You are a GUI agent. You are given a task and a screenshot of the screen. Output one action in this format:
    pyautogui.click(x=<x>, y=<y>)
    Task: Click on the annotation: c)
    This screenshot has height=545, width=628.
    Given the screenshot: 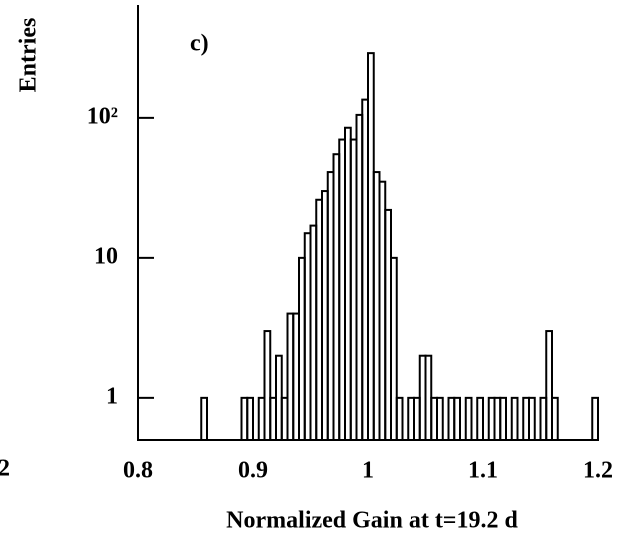 What is the action you would take?
    pyautogui.click(x=199, y=44)
    